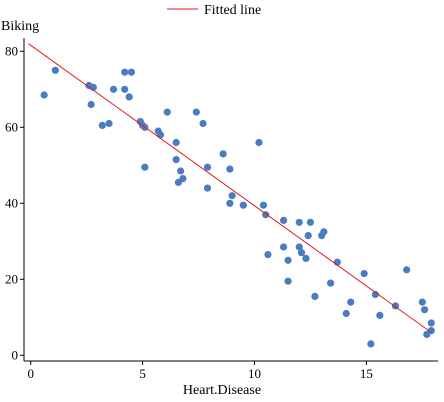  Describe the element at coordinates (15, 354) in the screenshot. I see `y-tick-label: 0` at that location.